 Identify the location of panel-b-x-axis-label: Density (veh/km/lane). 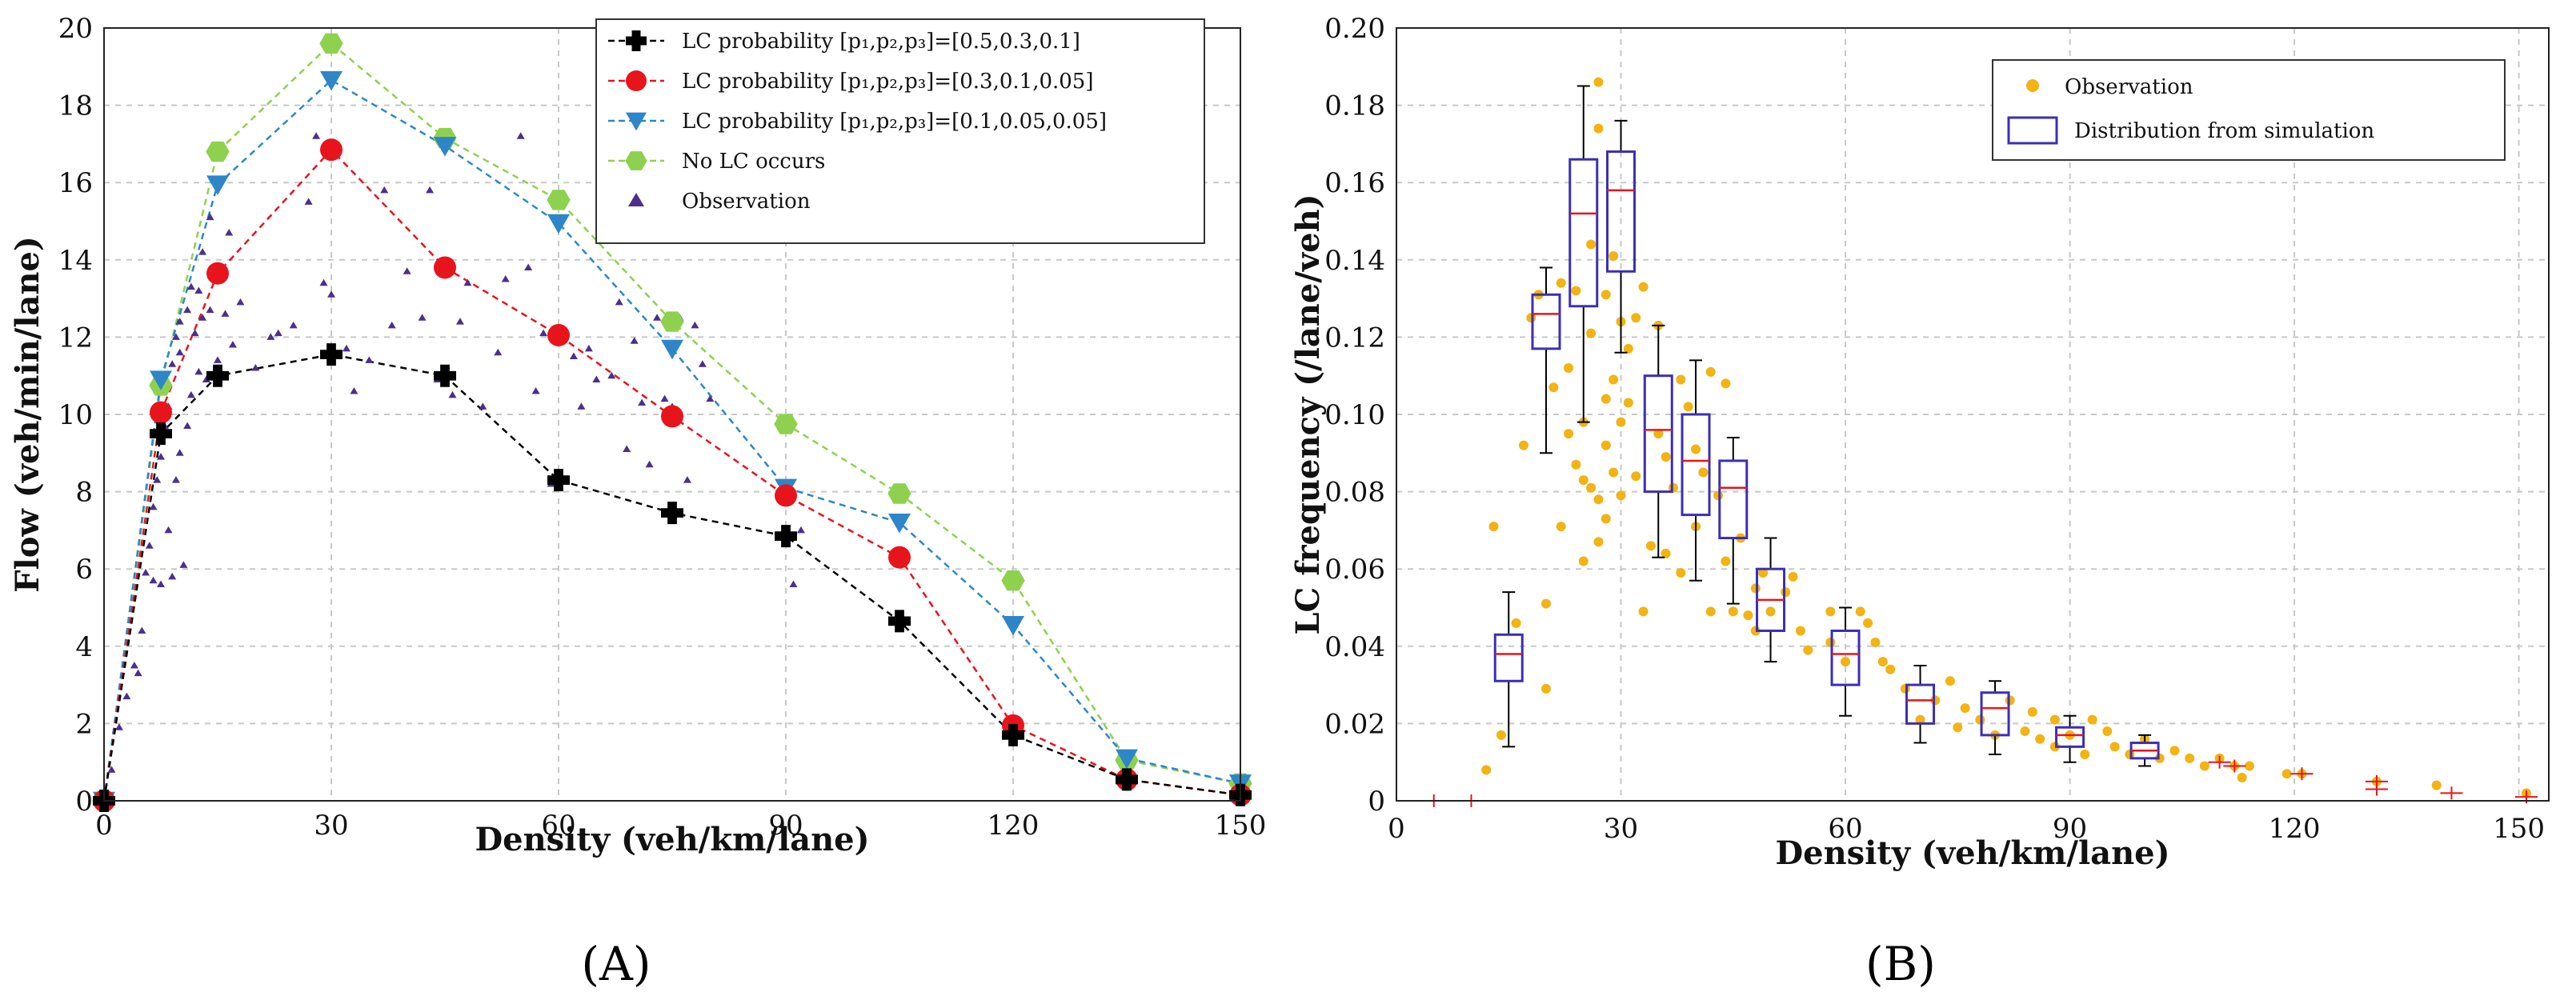
(1972, 853).